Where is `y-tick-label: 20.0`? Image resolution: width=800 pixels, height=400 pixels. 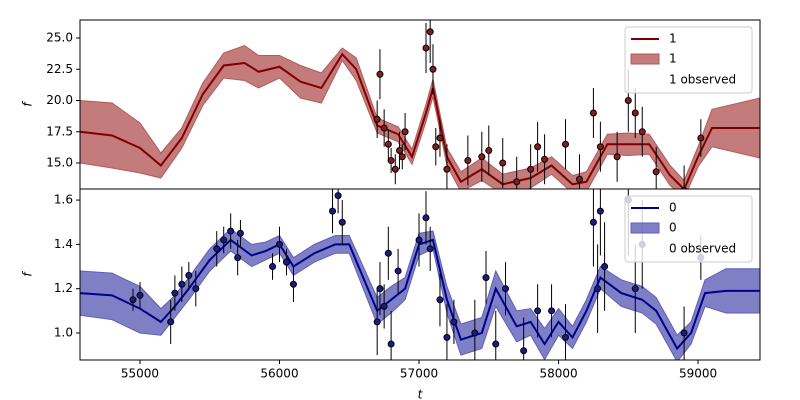 y-tick-label: 20.0 is located at coordinates (59, 100).